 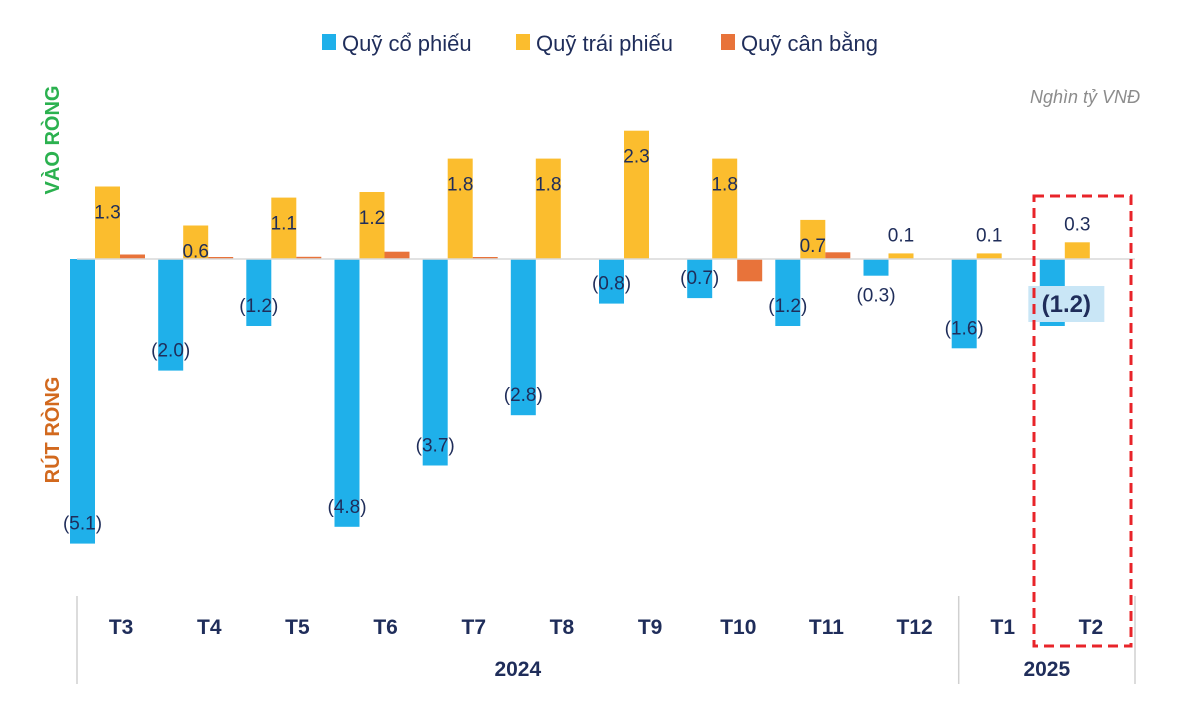 I want to click on bar-1-t10, so click(x=725, y=208).